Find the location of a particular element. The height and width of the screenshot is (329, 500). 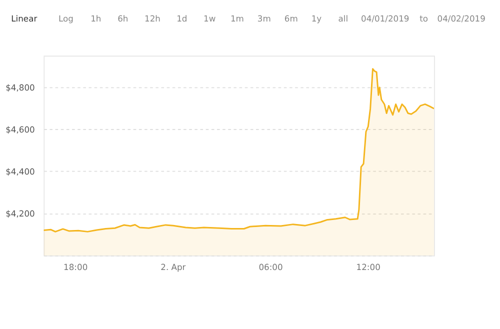

text: 3m is located at coordinates (264, 18).